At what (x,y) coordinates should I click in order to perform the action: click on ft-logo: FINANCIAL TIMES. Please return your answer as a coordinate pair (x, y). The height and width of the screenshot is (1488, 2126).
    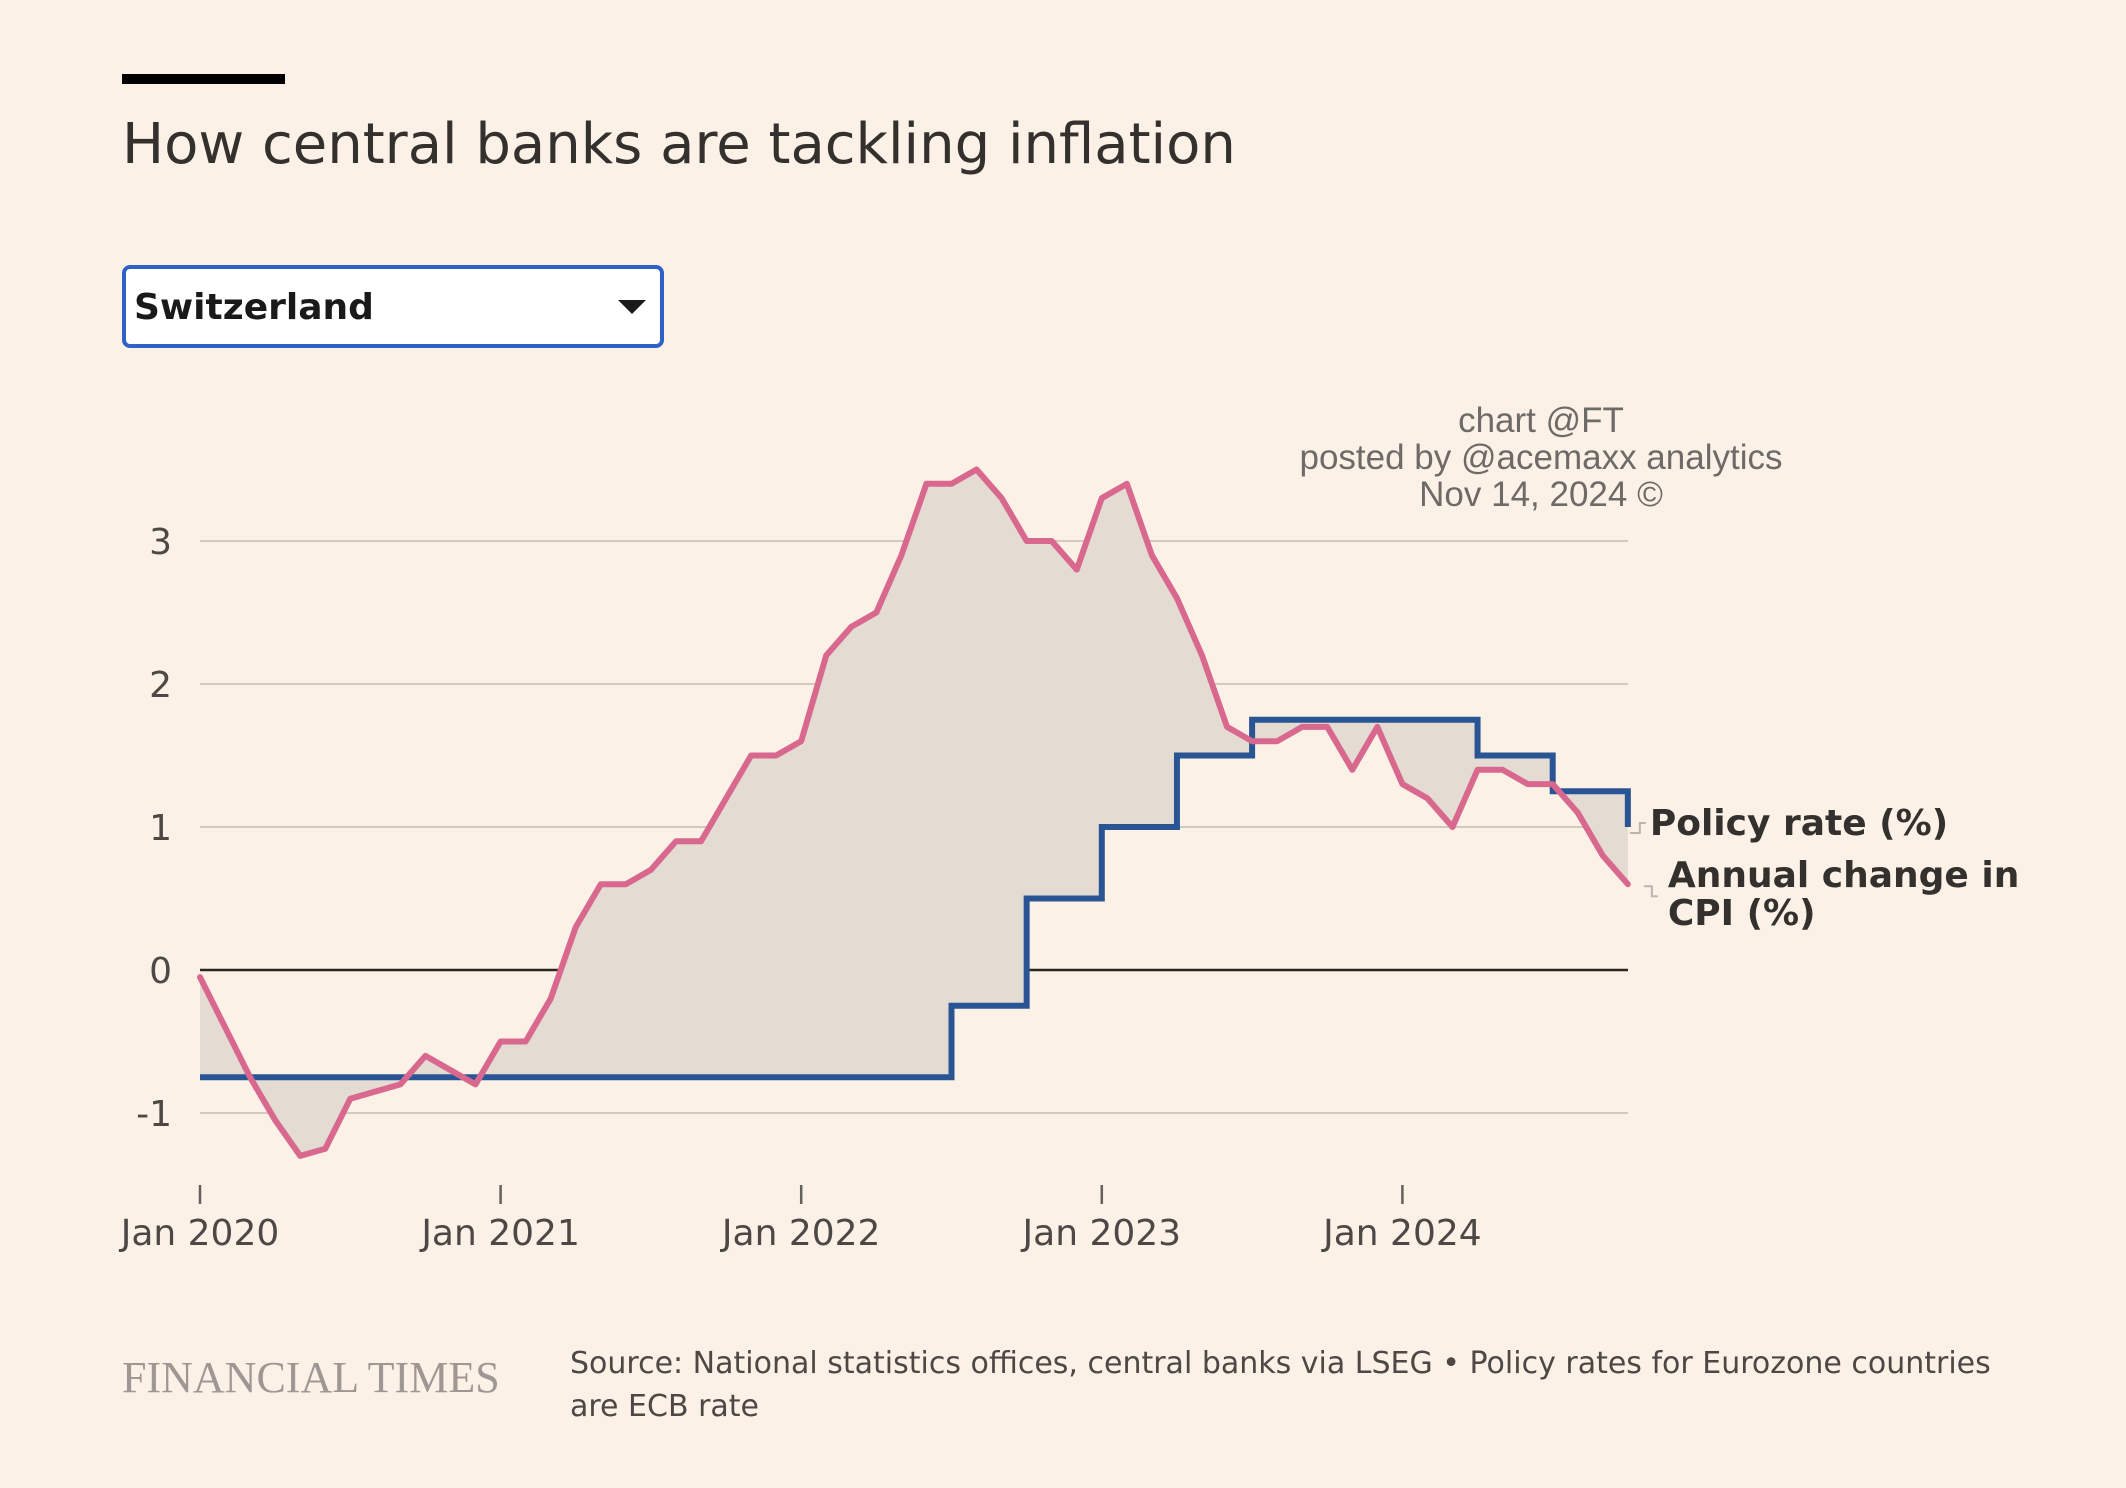
    Looking at the image, I should click on (311, 1377).